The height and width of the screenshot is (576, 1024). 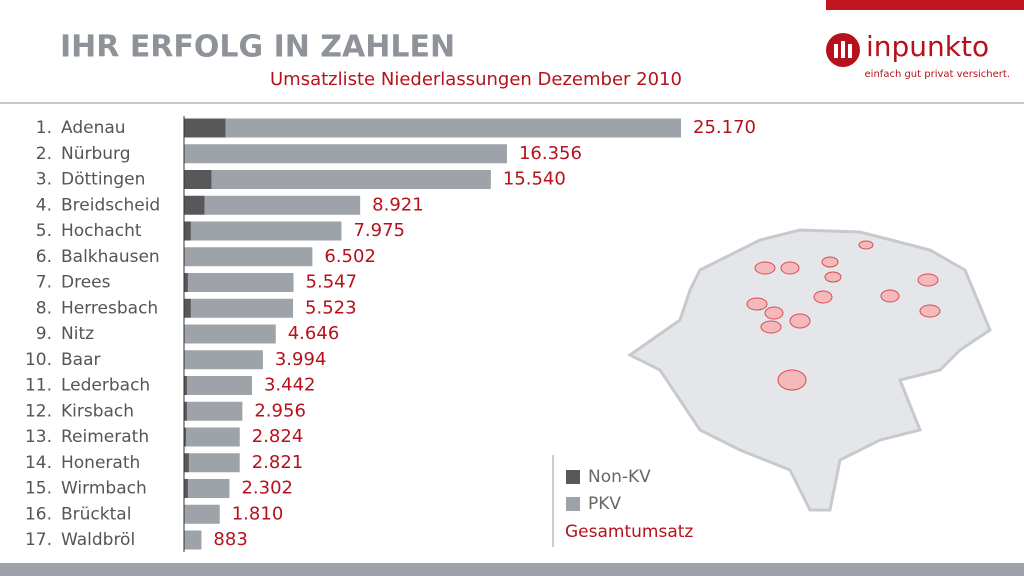 I want to click on logo-tagline: einfach gut privat versichert., so click(x=937, y=74).